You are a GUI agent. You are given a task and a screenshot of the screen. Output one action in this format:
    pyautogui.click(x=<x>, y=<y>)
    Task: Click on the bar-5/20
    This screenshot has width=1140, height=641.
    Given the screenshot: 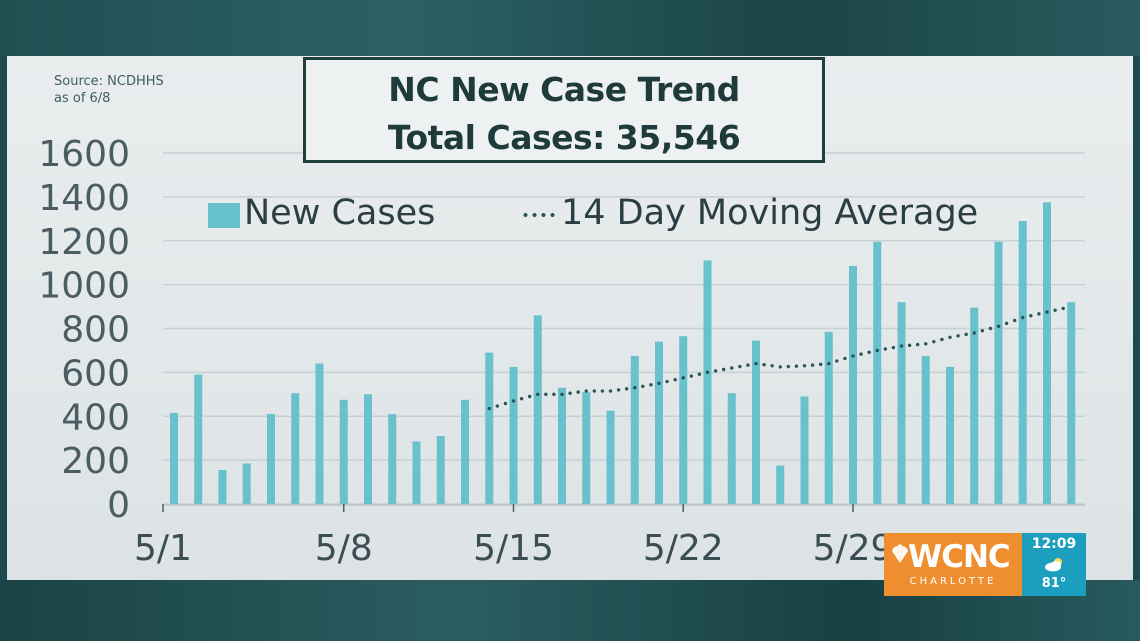 What is the action you would take?
    pyautogui.click(x=634, y=429)
    